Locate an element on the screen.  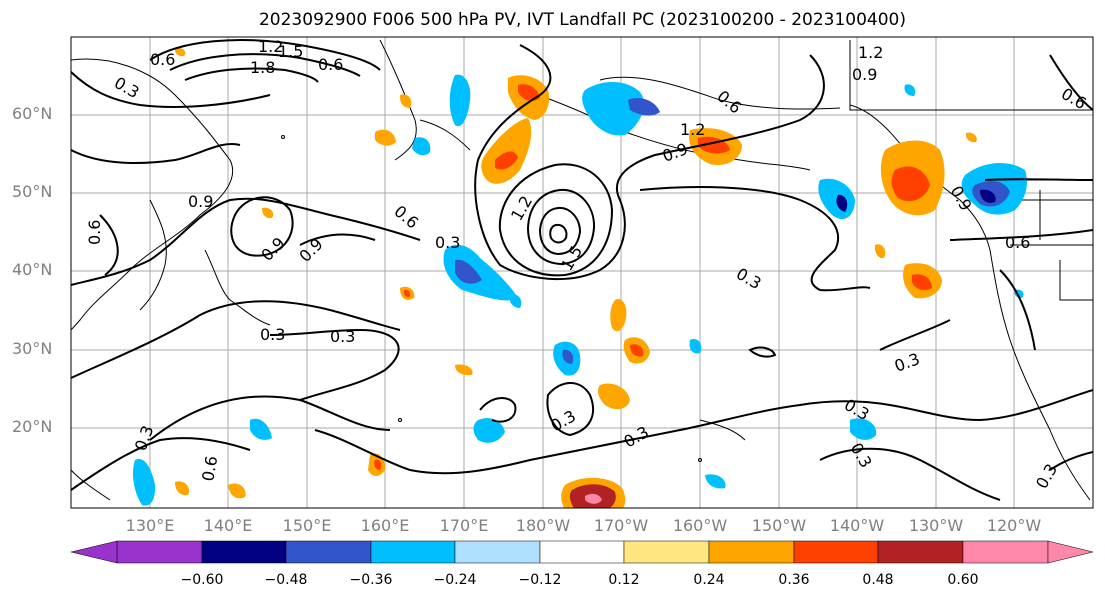
lon-label: 130°E is located at coordinates (150, 525).